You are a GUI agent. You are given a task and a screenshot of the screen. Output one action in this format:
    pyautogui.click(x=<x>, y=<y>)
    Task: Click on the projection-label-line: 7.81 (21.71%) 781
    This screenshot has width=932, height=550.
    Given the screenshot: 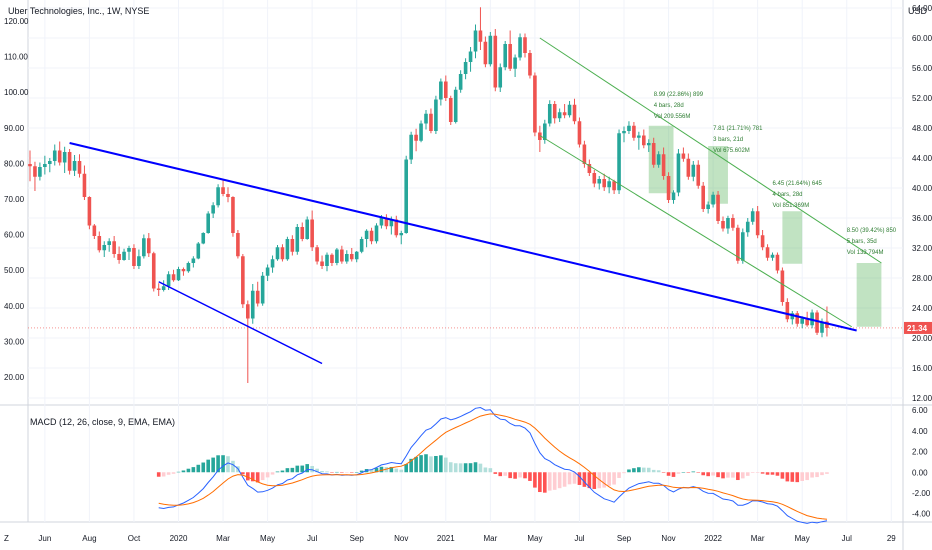 What is the action you would take?
    pyautogui.click(x=738, y=129)
    